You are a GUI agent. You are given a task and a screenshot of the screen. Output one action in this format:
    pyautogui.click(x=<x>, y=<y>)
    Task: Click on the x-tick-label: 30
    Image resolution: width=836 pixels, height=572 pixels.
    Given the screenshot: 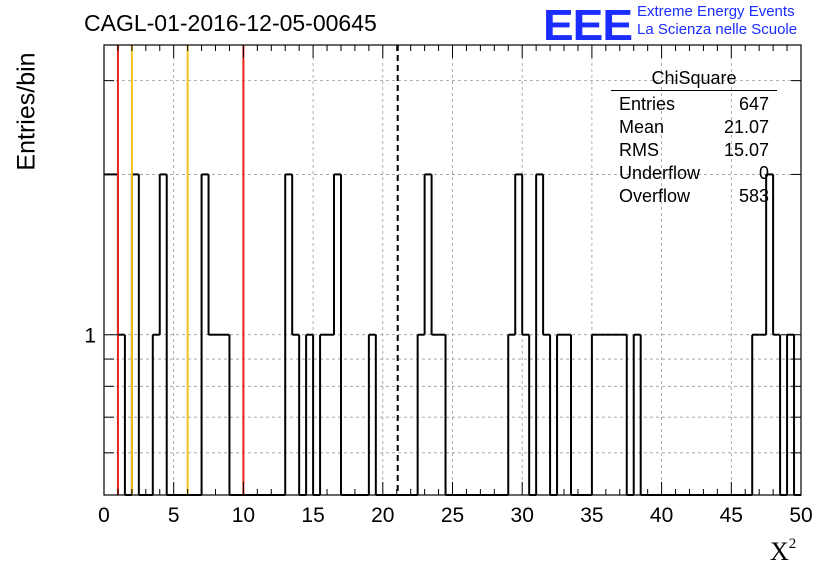 What is the action you would take?
    pyautogui.click(x=522, y=515)
    